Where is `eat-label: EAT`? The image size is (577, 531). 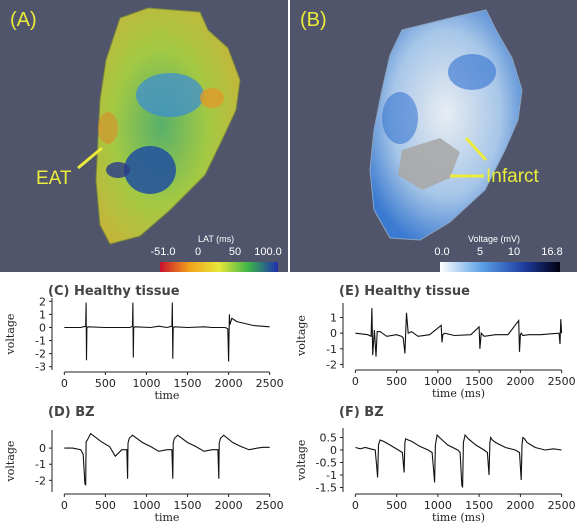
eat-label: EAT is located at coordinates (54, 178).